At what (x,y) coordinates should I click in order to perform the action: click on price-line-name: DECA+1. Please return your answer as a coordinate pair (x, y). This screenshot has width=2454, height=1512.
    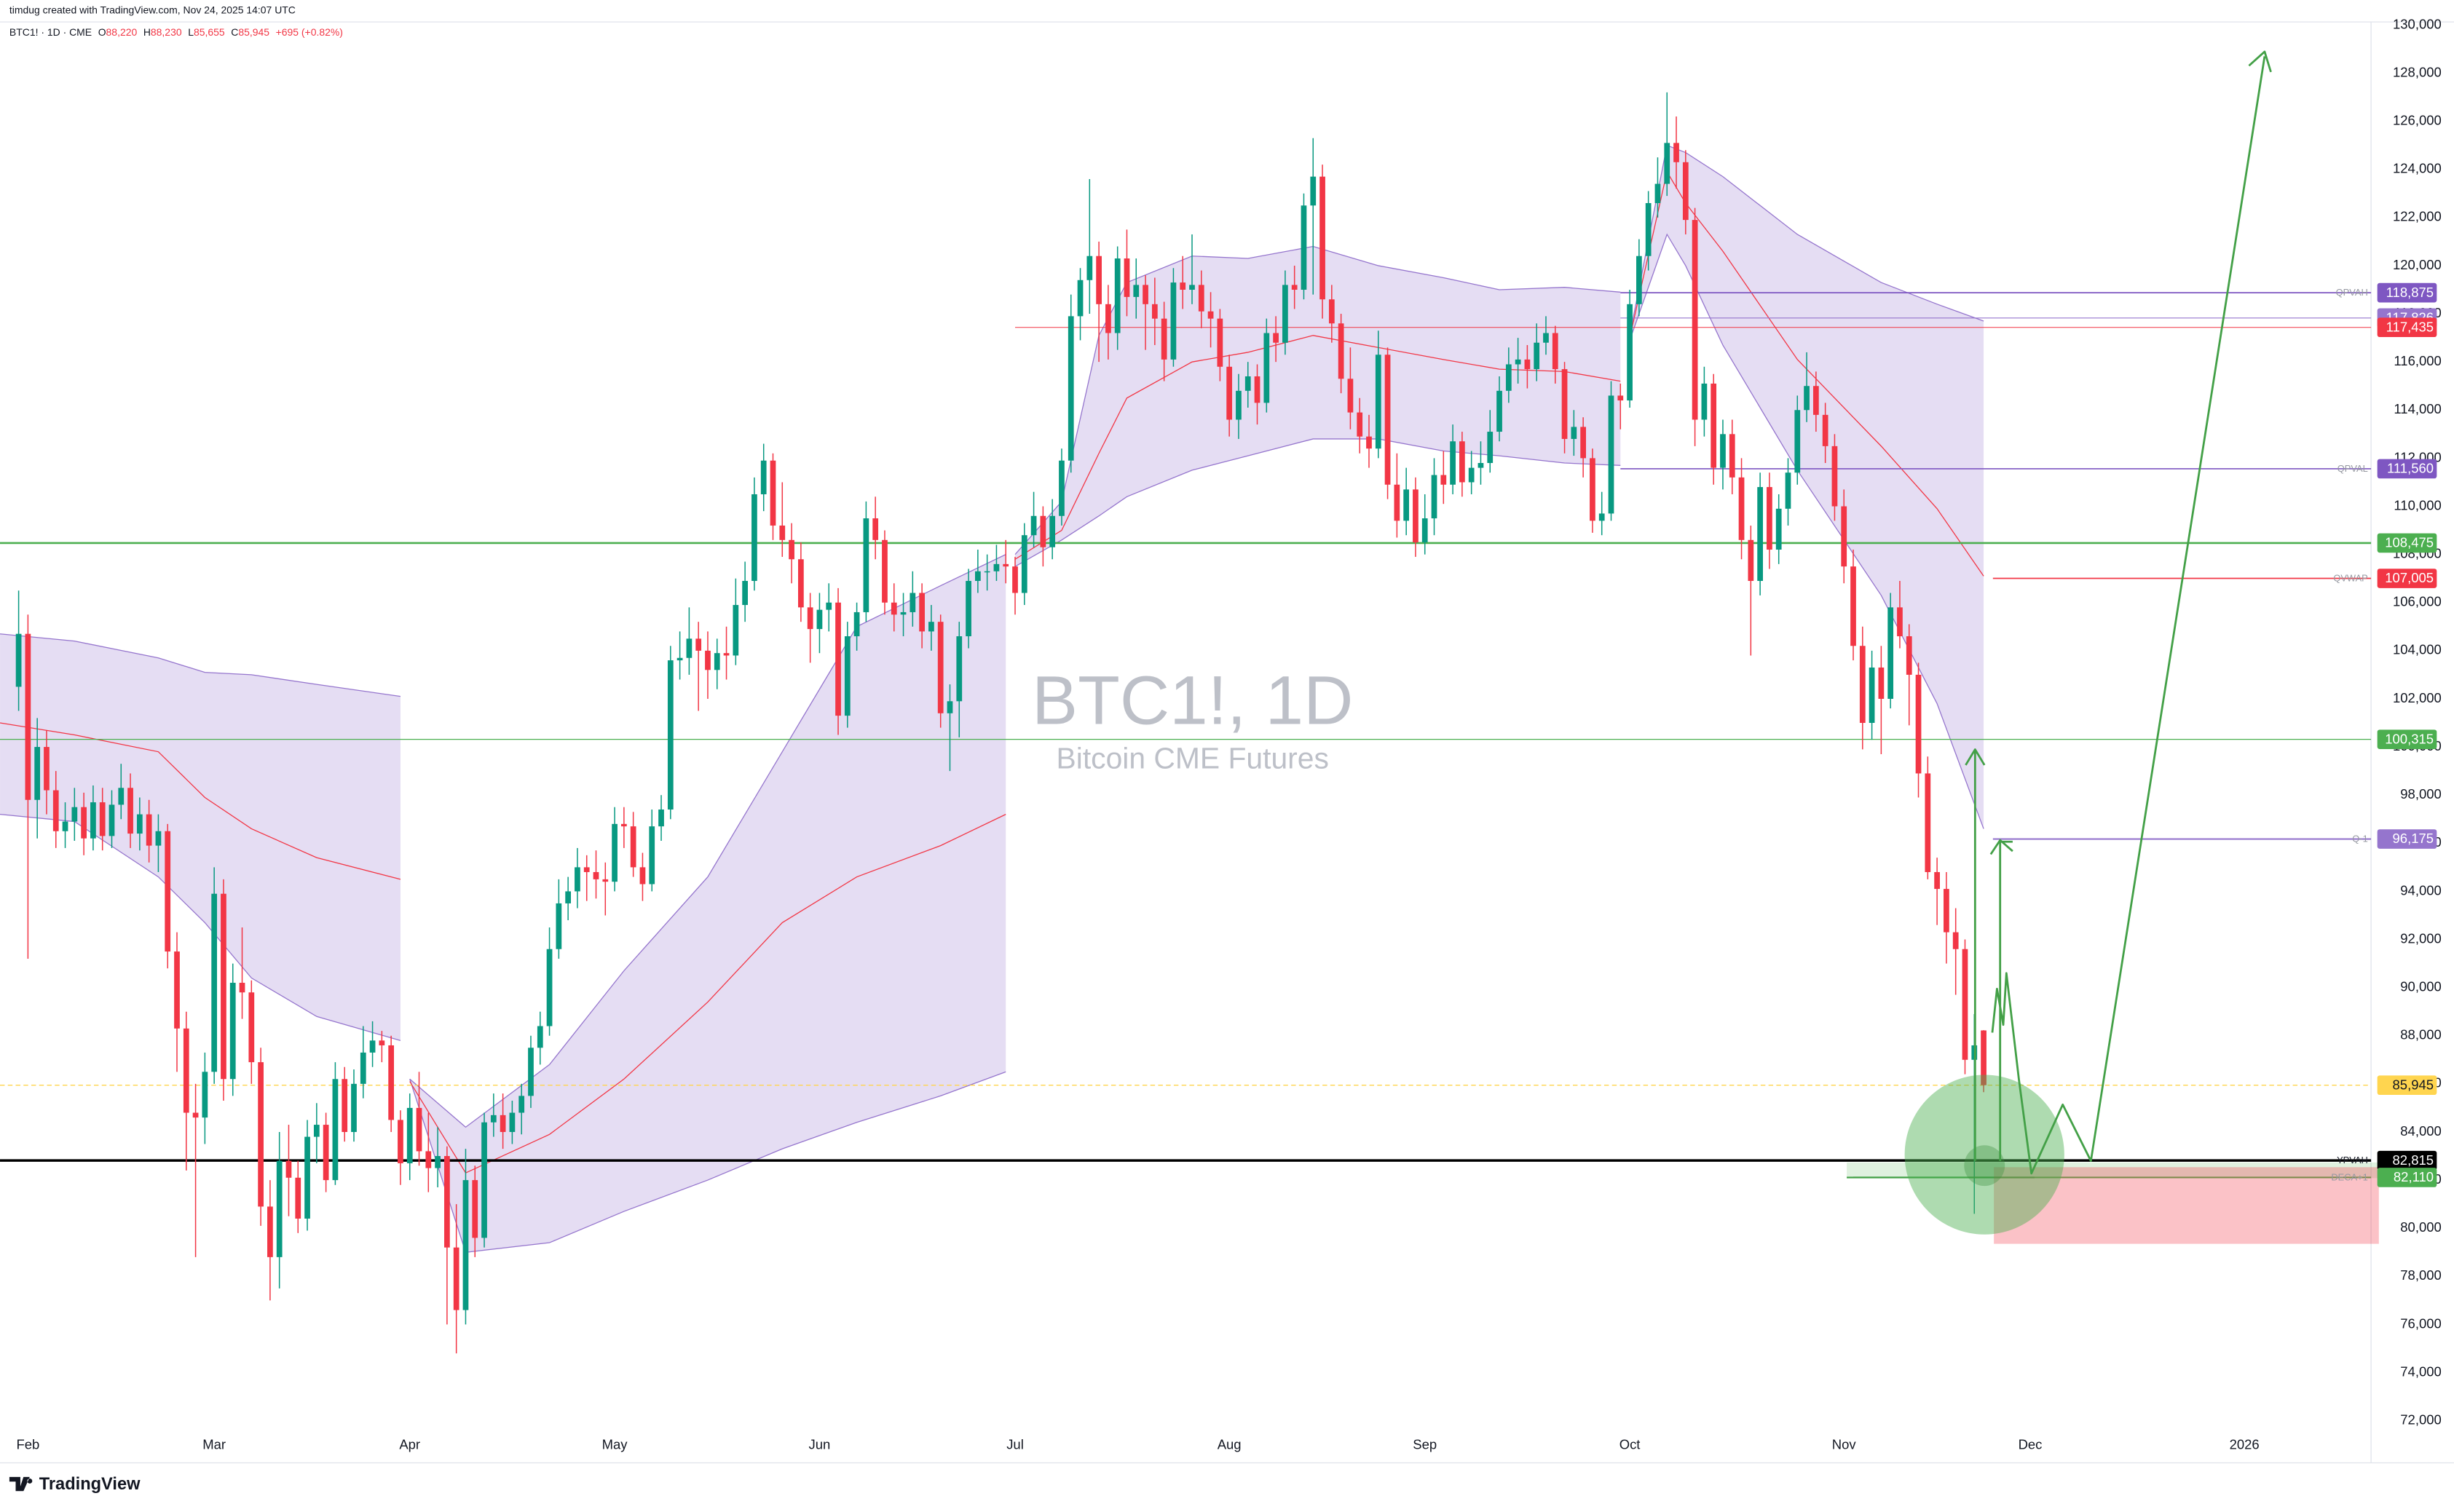
    Looking at the image, I should click on (2349, 1177).